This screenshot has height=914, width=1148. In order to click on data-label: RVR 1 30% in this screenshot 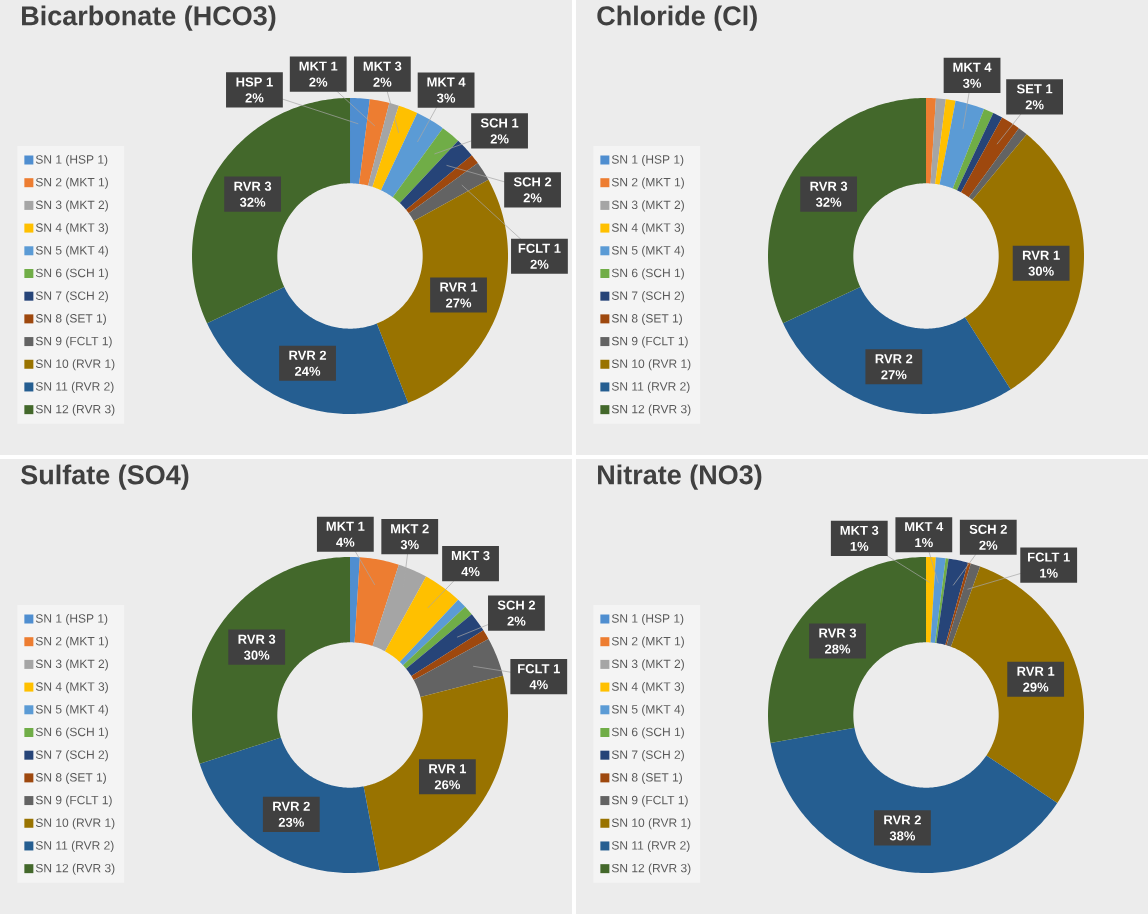, I will do `click(1041, 263)`.